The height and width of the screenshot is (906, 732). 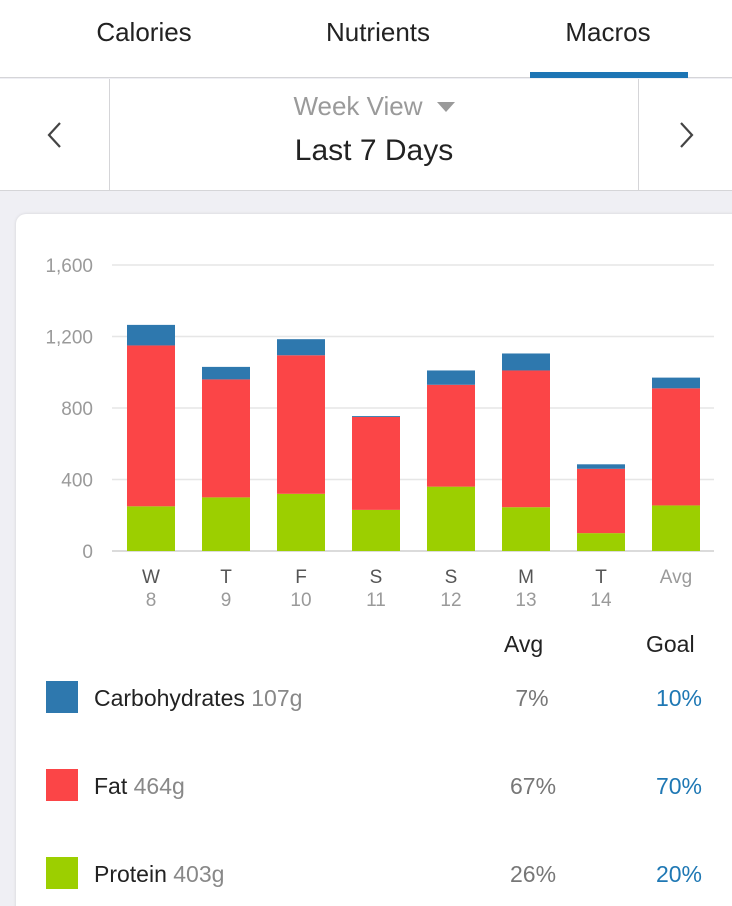 What do you see at coordinates (609, 75) in the screenshot?
I see `active-tab-indicator` at bounding box center [609, 75].